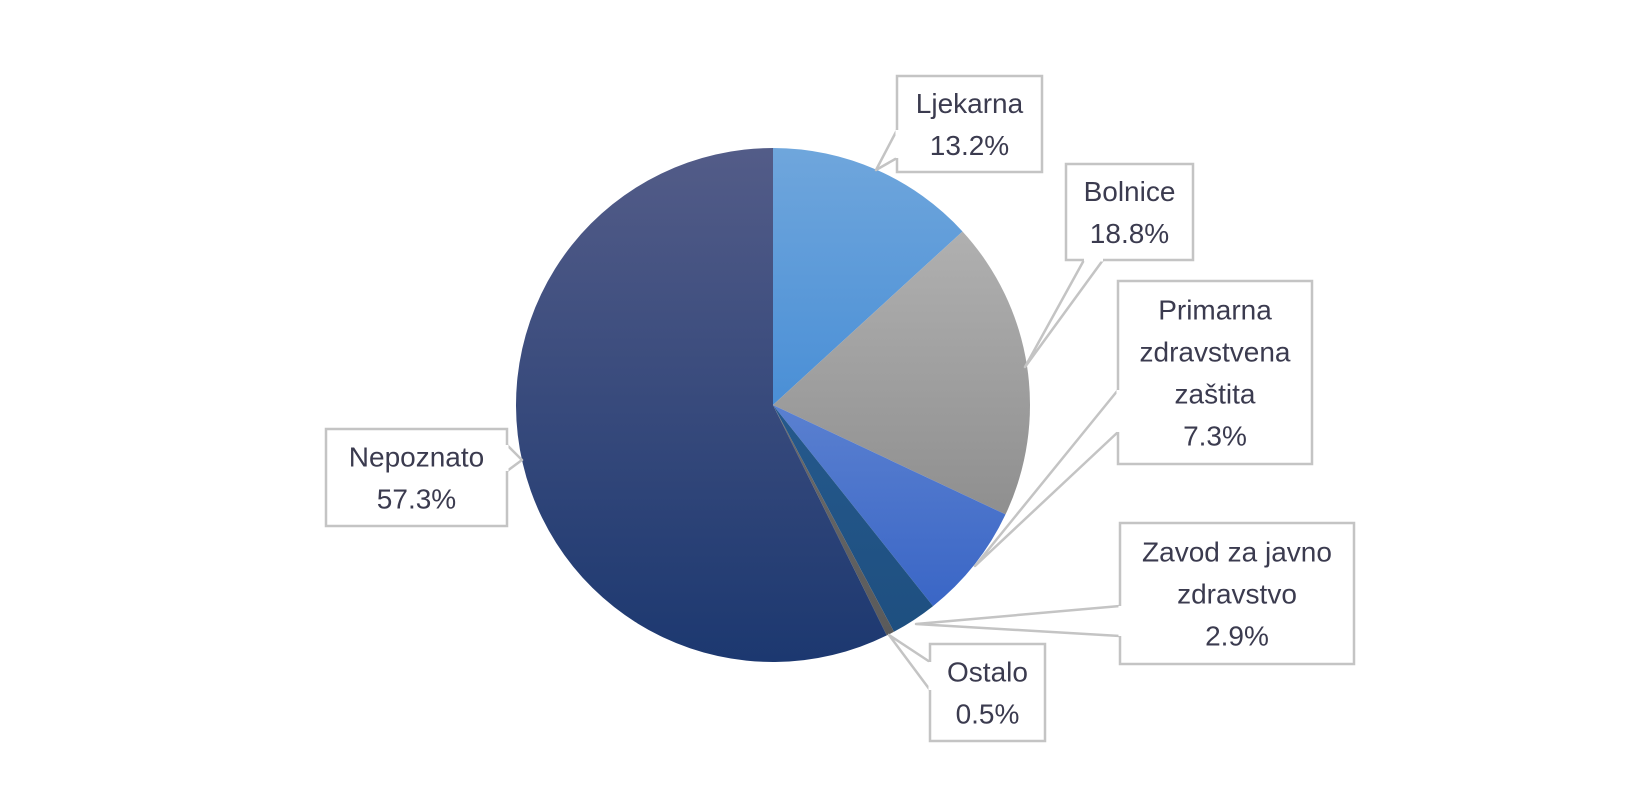  I want to click on data-label-category: Nepoznato, so click(416, 457).